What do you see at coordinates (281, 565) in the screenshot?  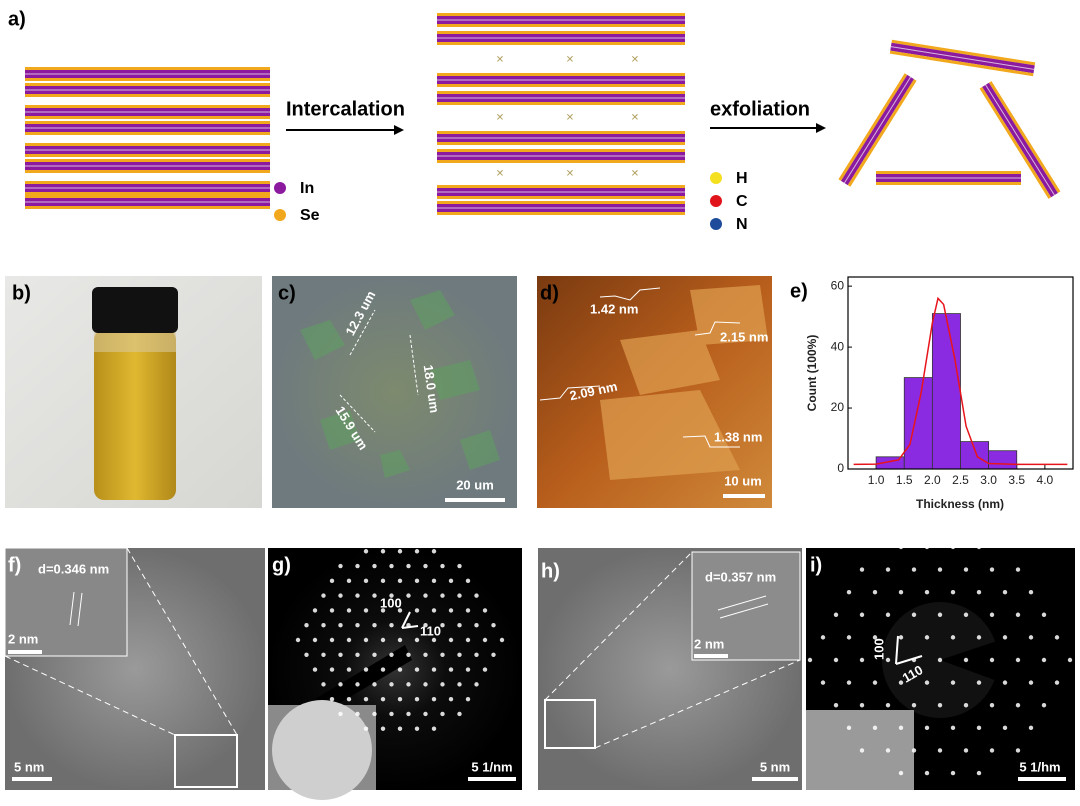 I see `panel-label: g)` at bounding box center [281, 565].